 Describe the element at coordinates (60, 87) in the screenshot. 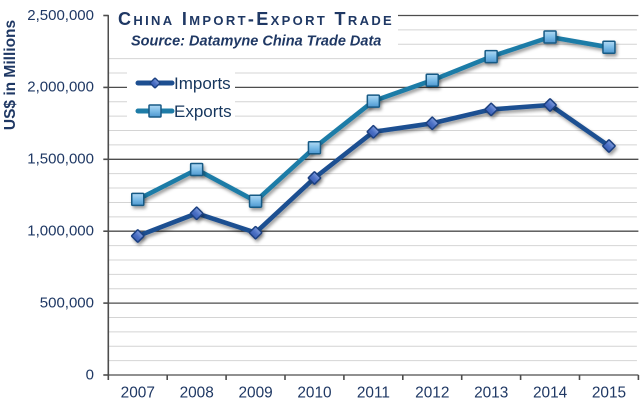

I see `svg-text: 2,000,000` at that location.